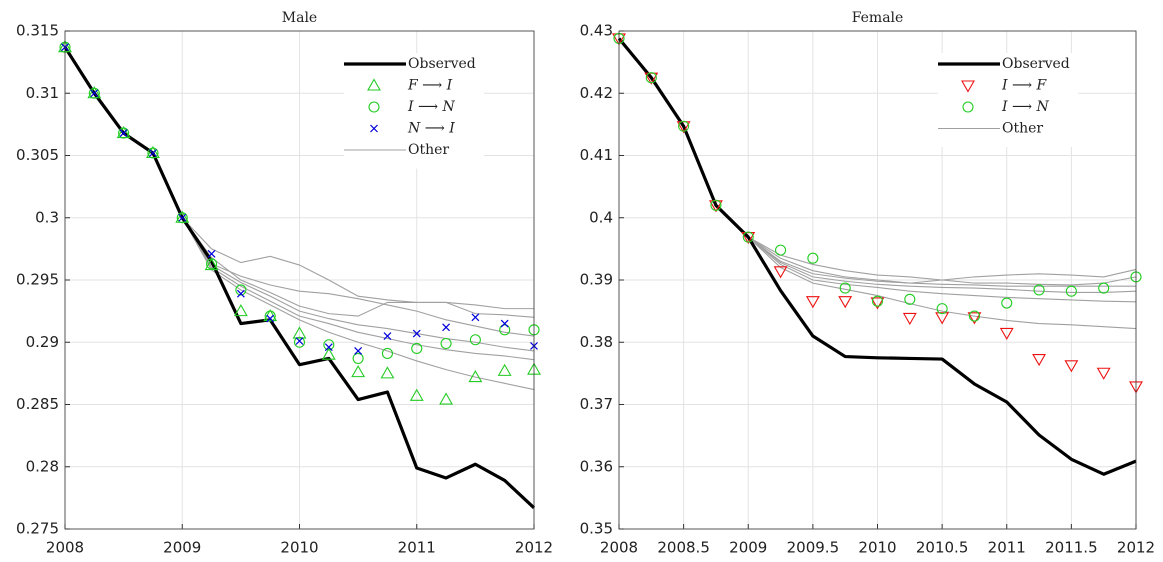 This screenshot has height=562, width=1163. What do you see at coordinates (1022, 129) in the screenshot?
I see `legend-label: Other` at bounding box center [1022, 129].